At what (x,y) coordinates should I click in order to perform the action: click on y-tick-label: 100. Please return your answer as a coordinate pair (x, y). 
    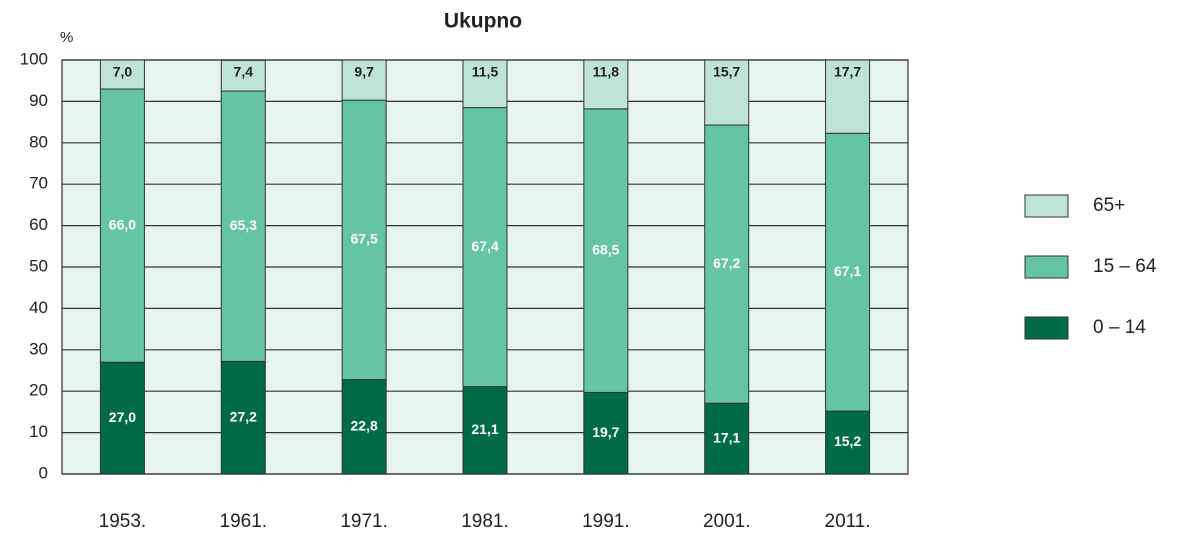
    Looking at the image, I should click on (34, 58).